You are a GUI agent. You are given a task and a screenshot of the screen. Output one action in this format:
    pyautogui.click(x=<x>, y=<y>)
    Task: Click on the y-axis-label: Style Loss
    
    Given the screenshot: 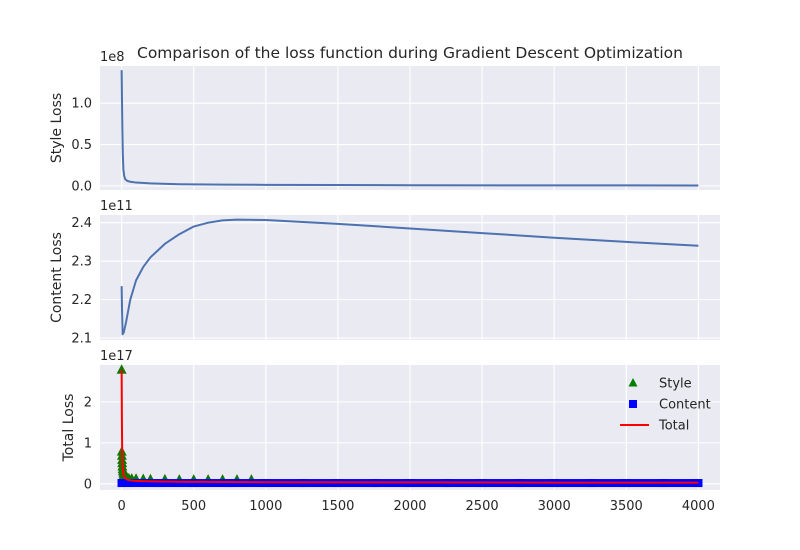 What is the action you would take?
    pyautogui.click(x=57, y=128)
    